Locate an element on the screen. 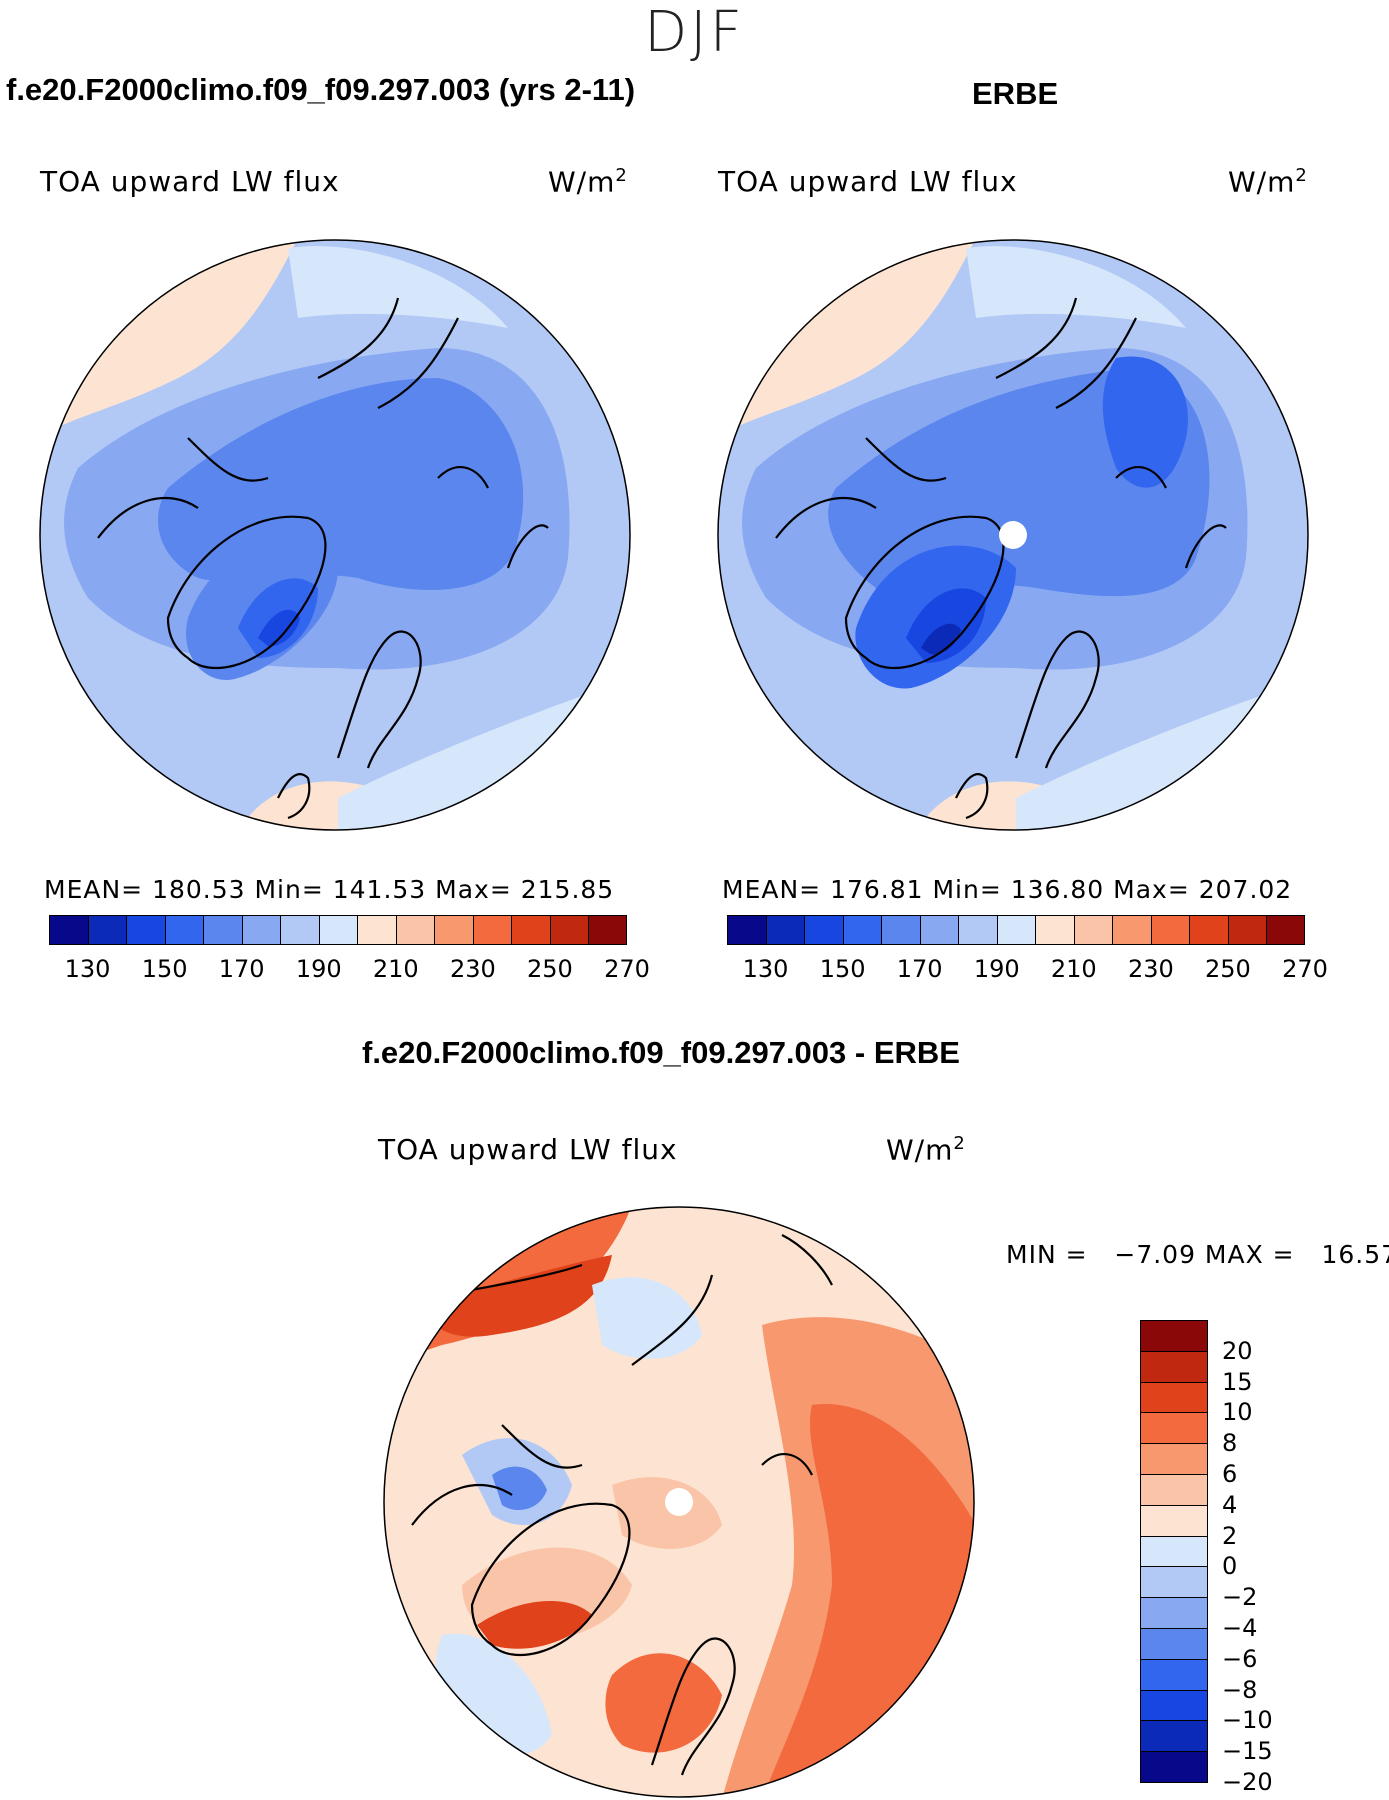 This screenshot has width=1389, height=1800. map-difference-djf is located at coordinates (679, 1502).